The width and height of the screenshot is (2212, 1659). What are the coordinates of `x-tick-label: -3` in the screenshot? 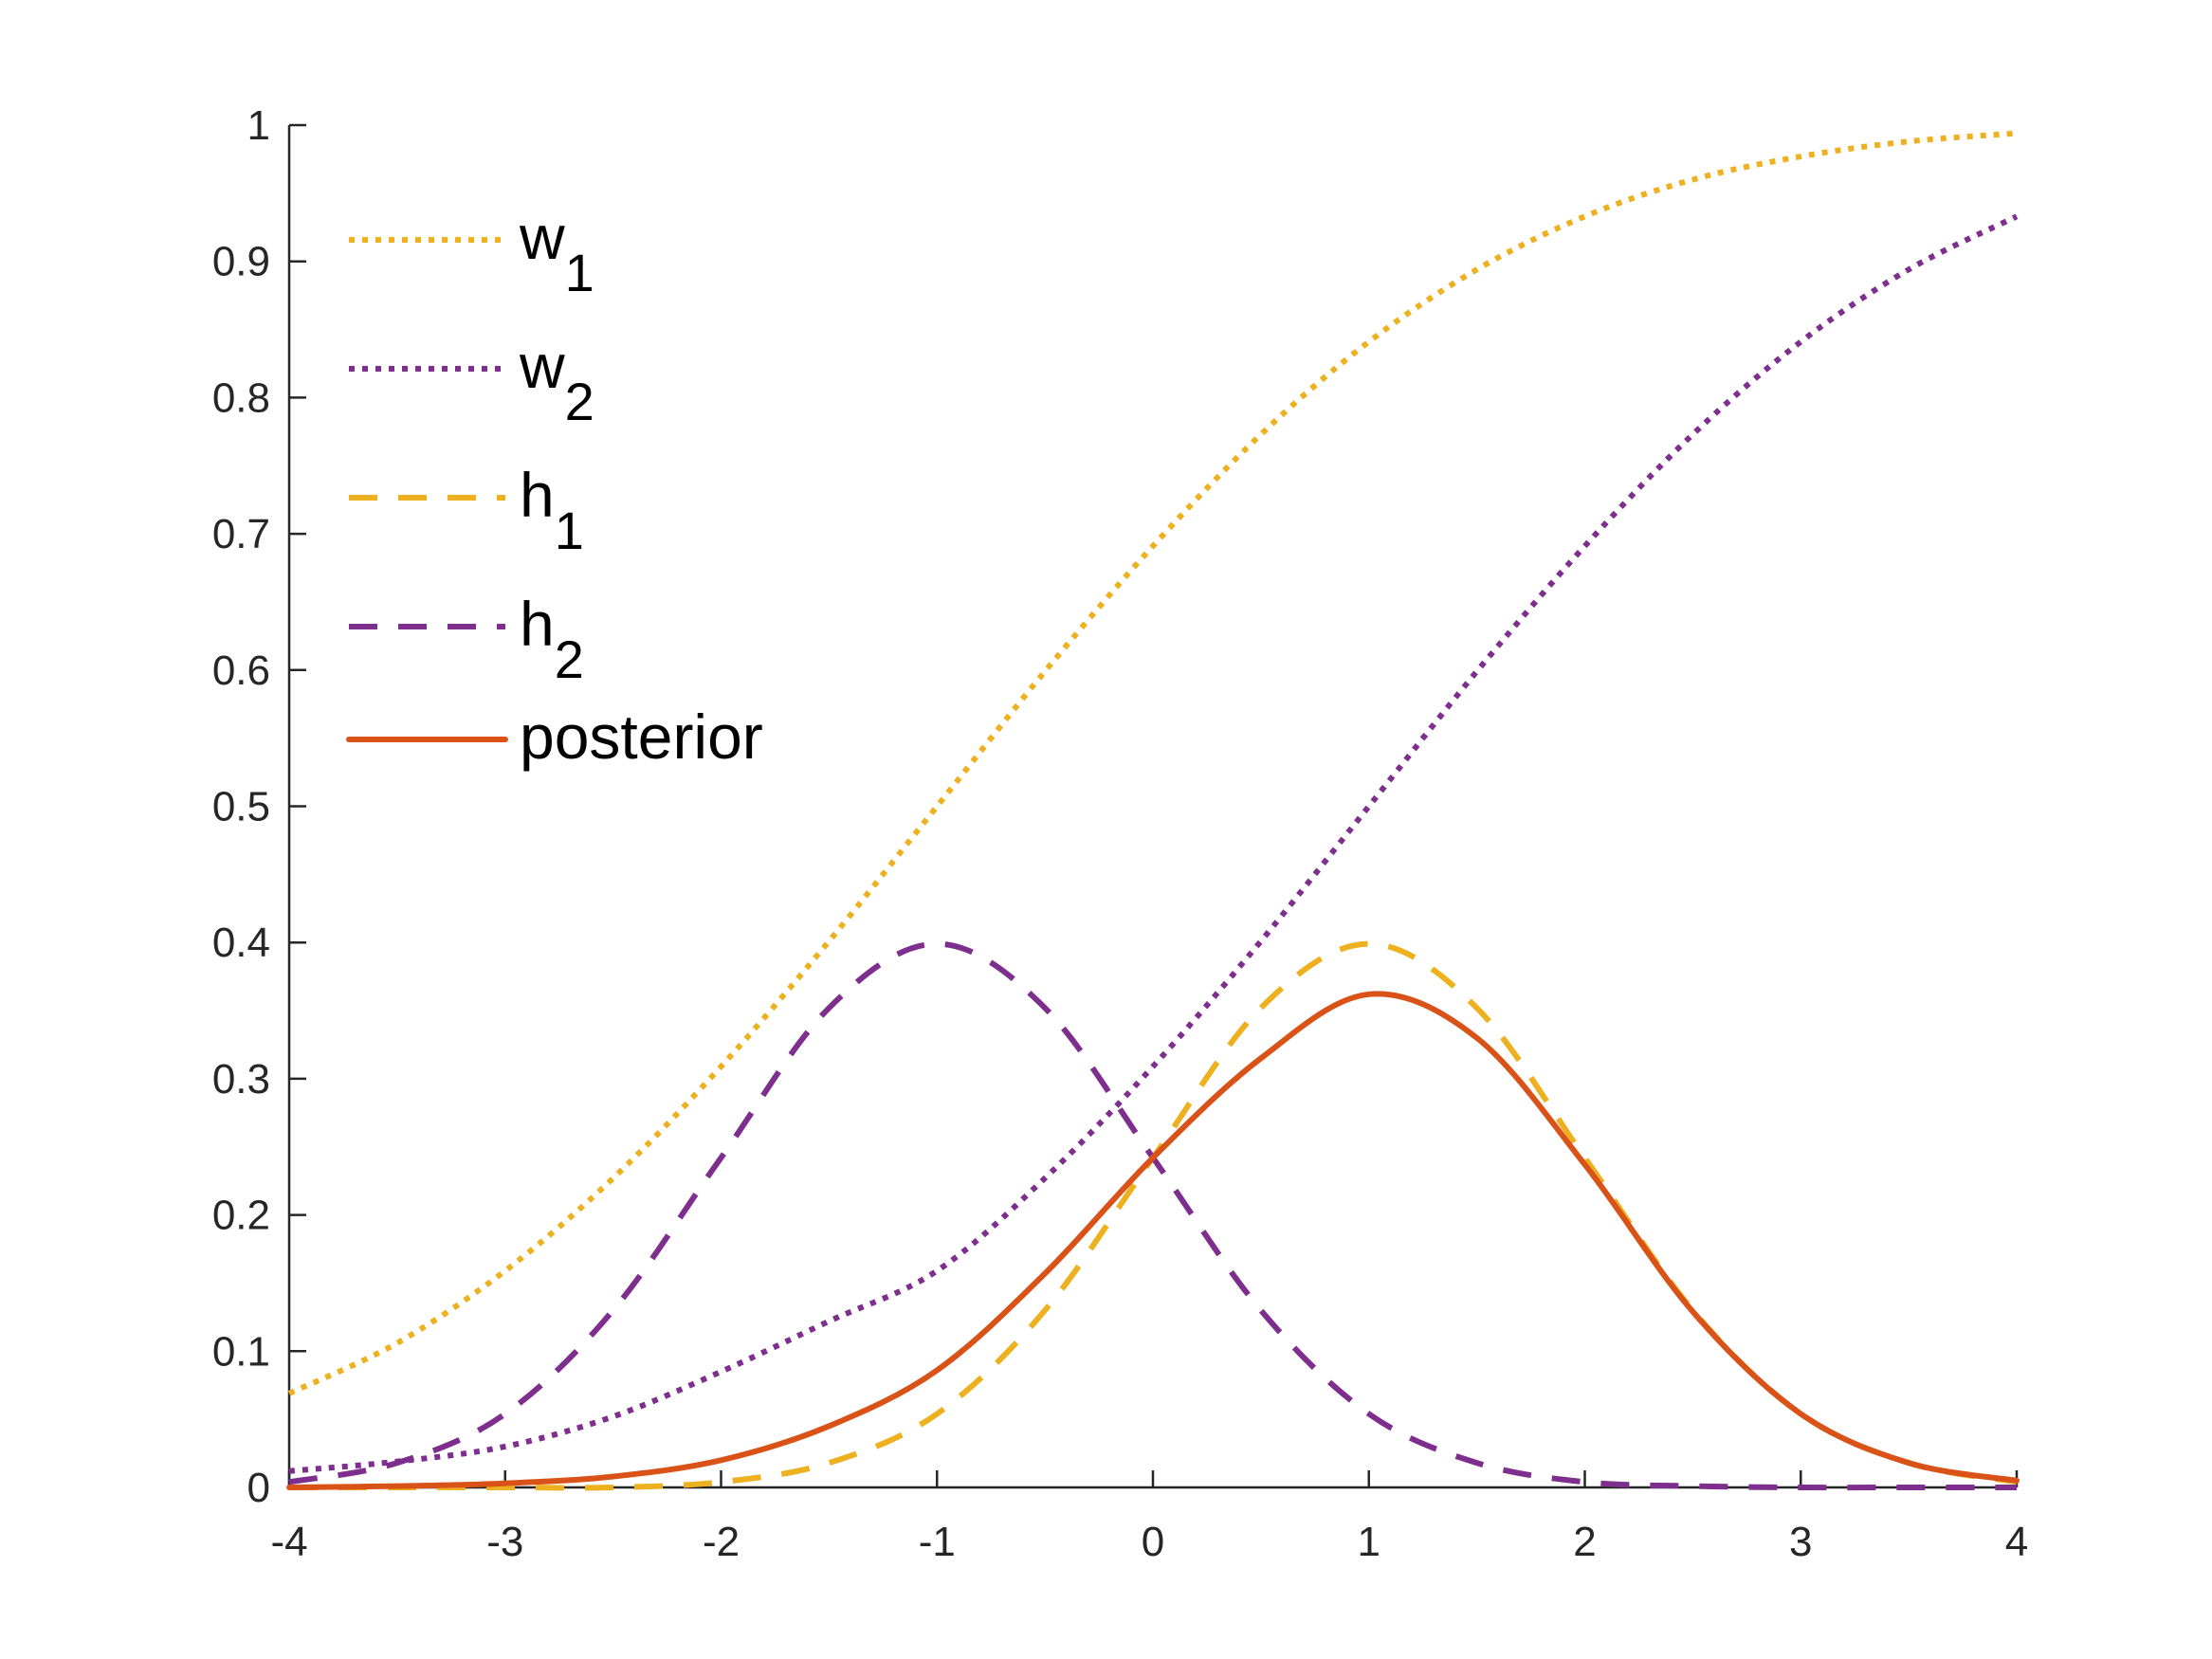 It's located at (504, 1542).